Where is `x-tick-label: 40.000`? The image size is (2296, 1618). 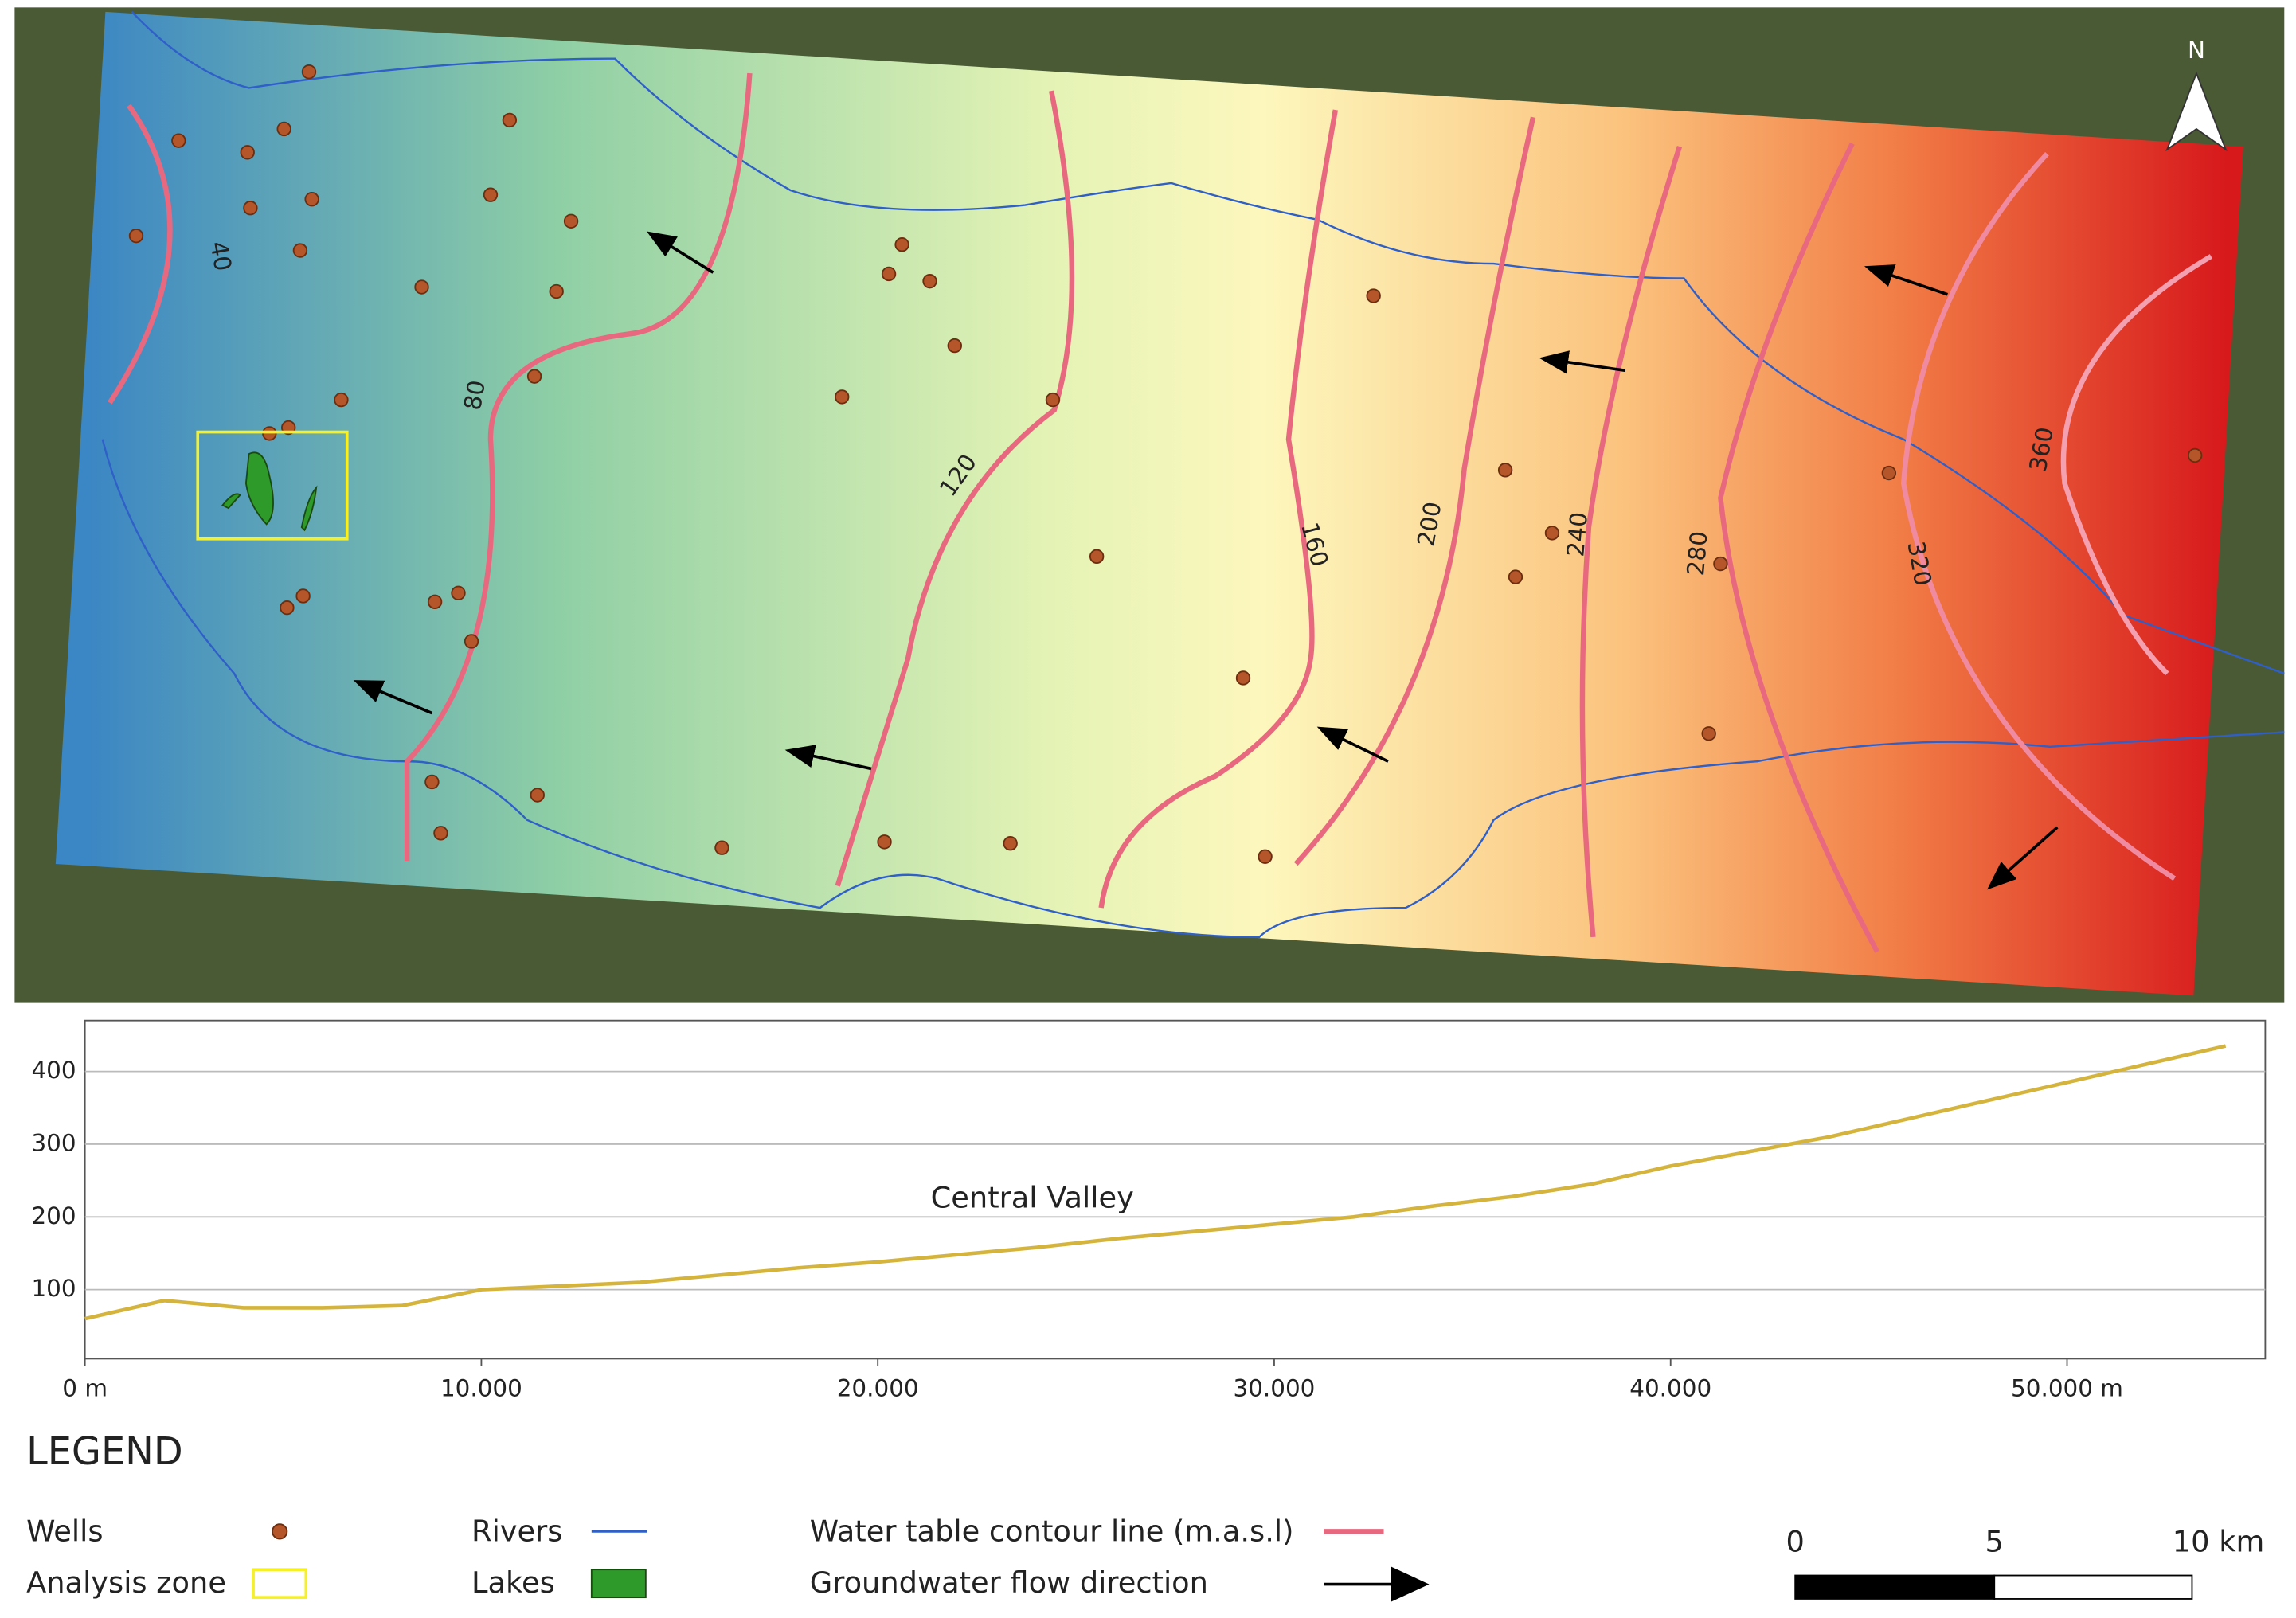
x-tick-label: 40.000 is located at coordinates (1670, 1388).